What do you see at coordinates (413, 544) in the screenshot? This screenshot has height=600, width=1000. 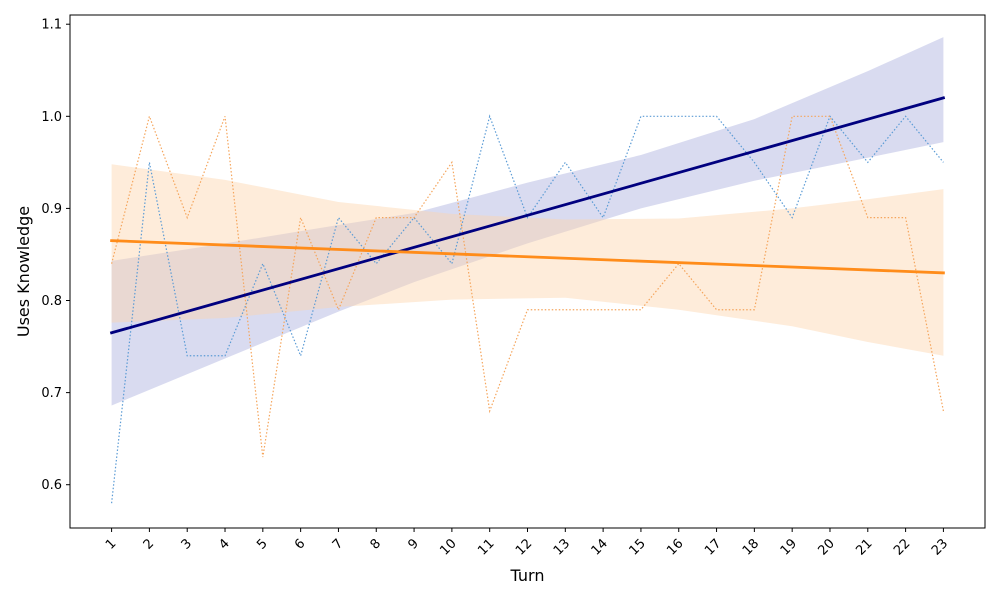 I see `x-tick-label: 9` at bounding box center [413, 544].